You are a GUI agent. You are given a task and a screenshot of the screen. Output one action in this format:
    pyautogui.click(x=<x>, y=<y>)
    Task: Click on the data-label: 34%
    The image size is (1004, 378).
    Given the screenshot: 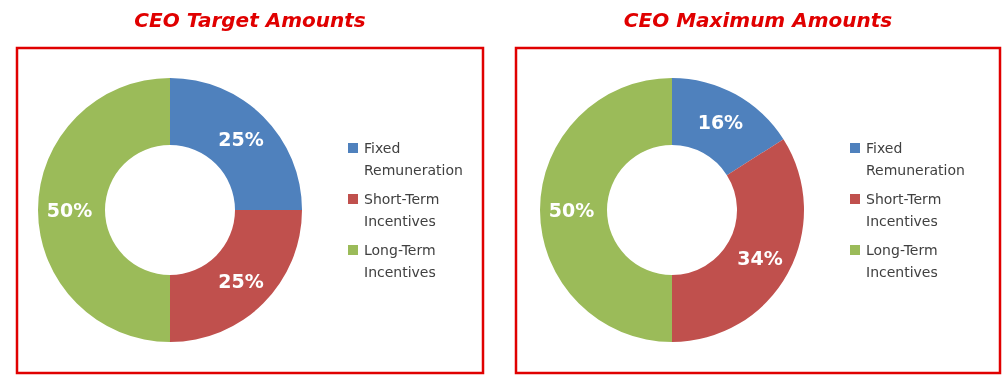 What is the action you would take?
    pyautogui.click(x=760, y=258)
    